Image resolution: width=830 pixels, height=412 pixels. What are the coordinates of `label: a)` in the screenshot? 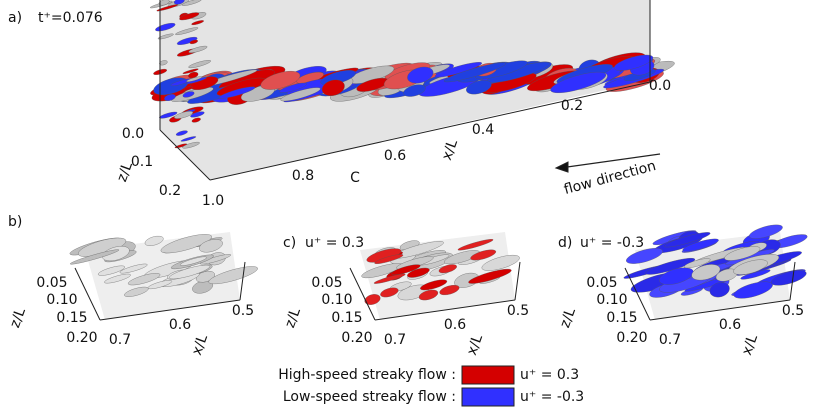 It's located at (15, 18).